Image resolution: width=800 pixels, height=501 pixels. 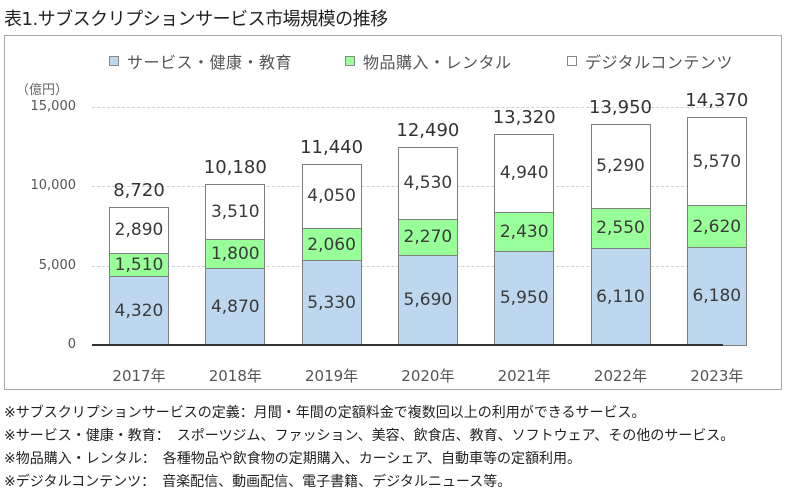 I want to click on y-tick-0: 0, so click(x=71, y=344).